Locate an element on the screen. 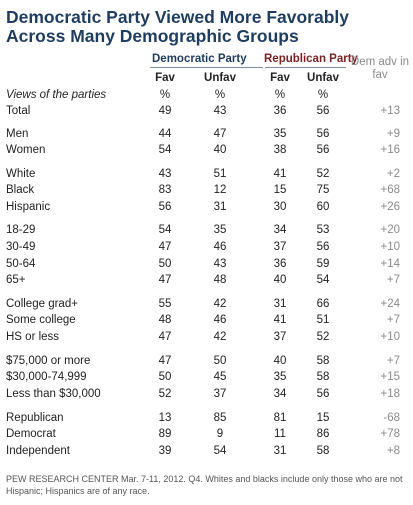 This screenshot has height=505, width=413. cell-rep-fav: 36 is located at coordinates (280, 264).